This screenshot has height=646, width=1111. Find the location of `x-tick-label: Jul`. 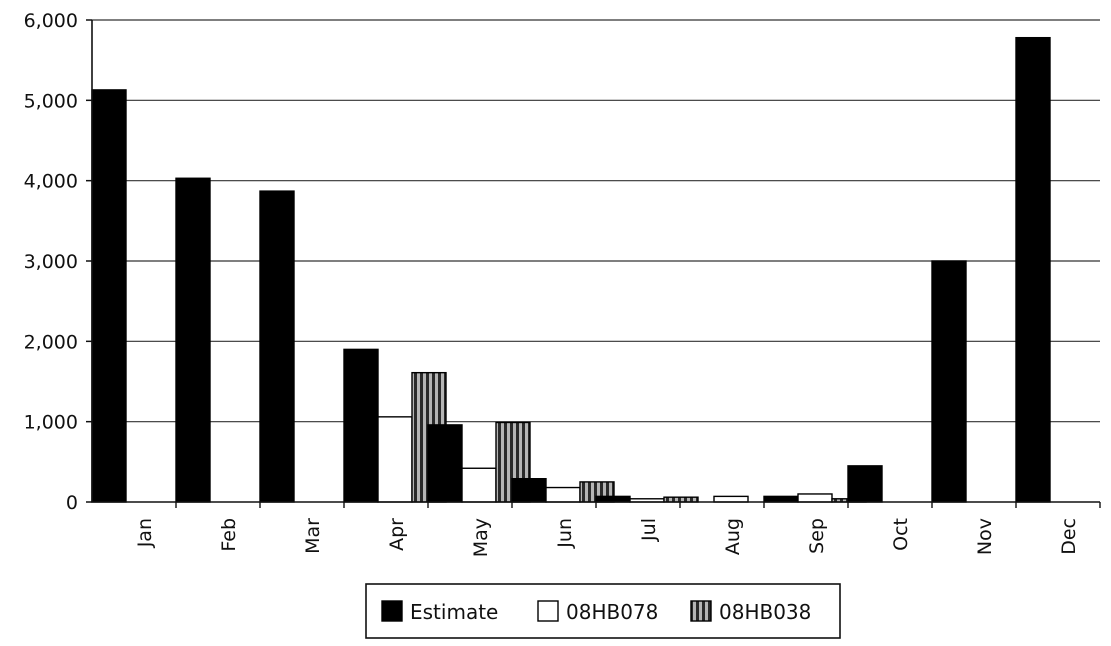

x-tick-label: Jul is located at coordinates (649, 530).